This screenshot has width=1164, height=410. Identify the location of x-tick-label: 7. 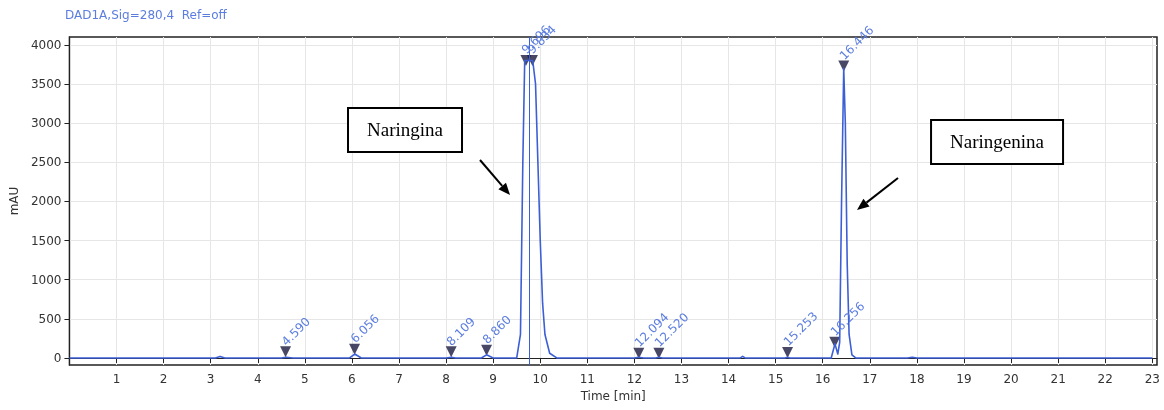
(399, 379).